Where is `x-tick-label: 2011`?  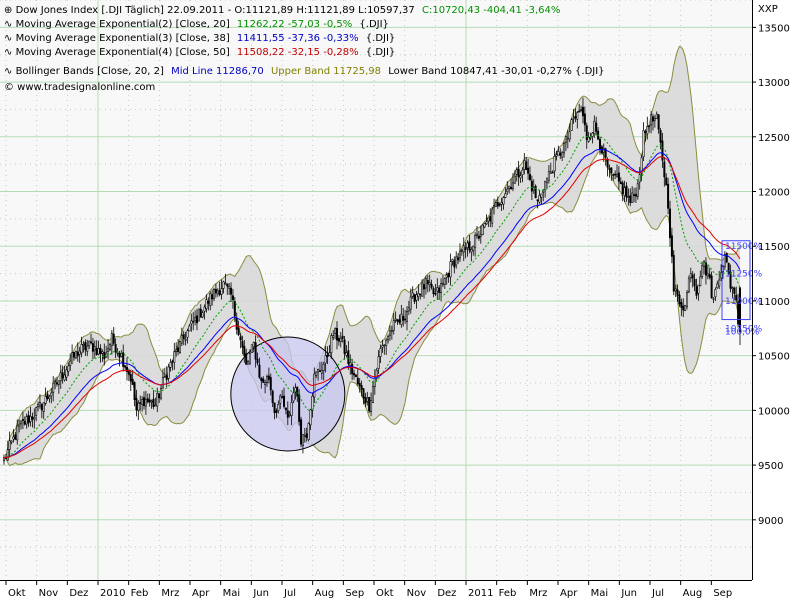
x-tick-label: 2011 is located at coordinates (480, 593).